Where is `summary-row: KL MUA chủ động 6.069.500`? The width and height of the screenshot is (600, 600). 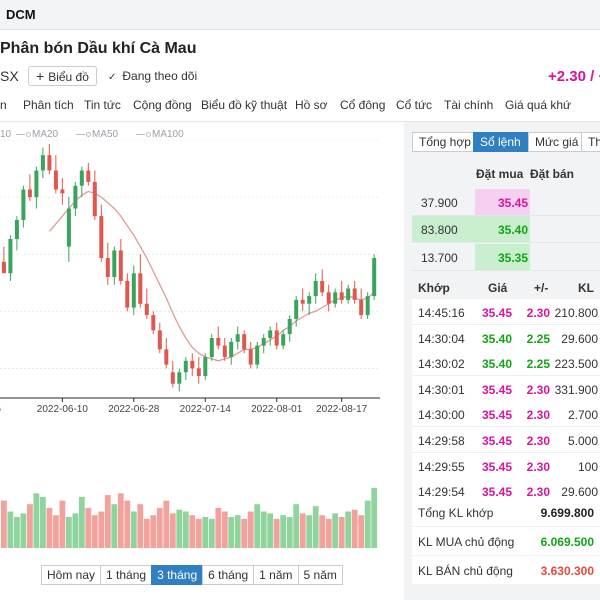 summary-row: KL MUA chủ động 6.069.500 is located at coordinates (506, 541).